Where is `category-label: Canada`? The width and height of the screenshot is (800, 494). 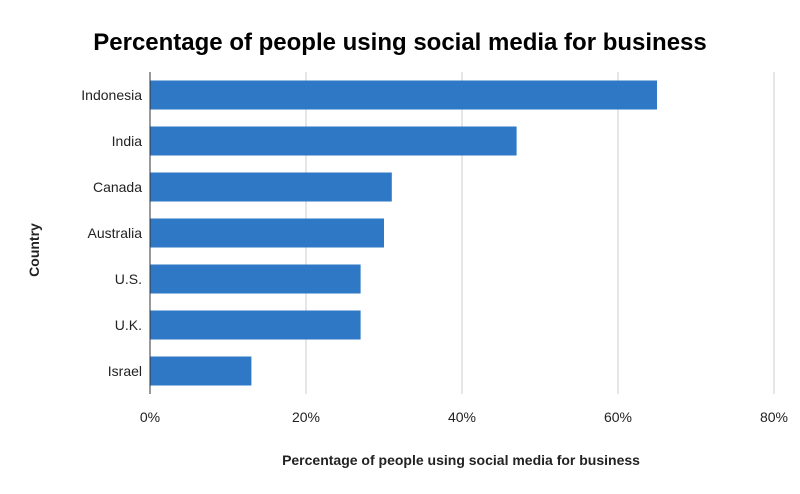
category-label: Canada is located at coordinates (117, 187).